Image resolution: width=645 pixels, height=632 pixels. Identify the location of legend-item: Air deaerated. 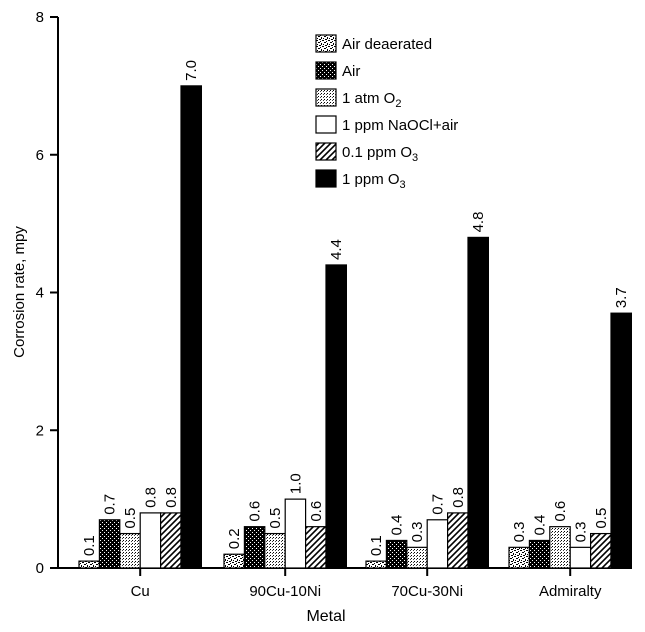
(373, 43).